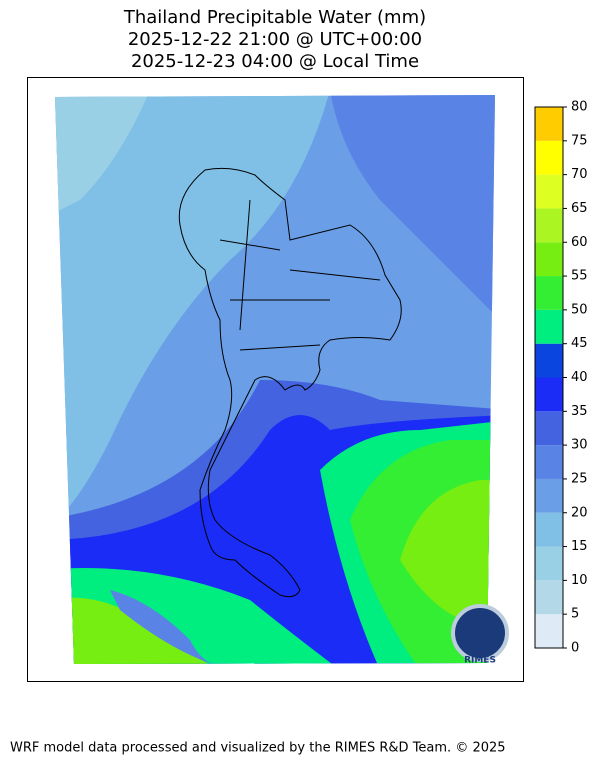  Describe the element at coordinates (480, 633) in the screenshot. I see `logo` at that location.